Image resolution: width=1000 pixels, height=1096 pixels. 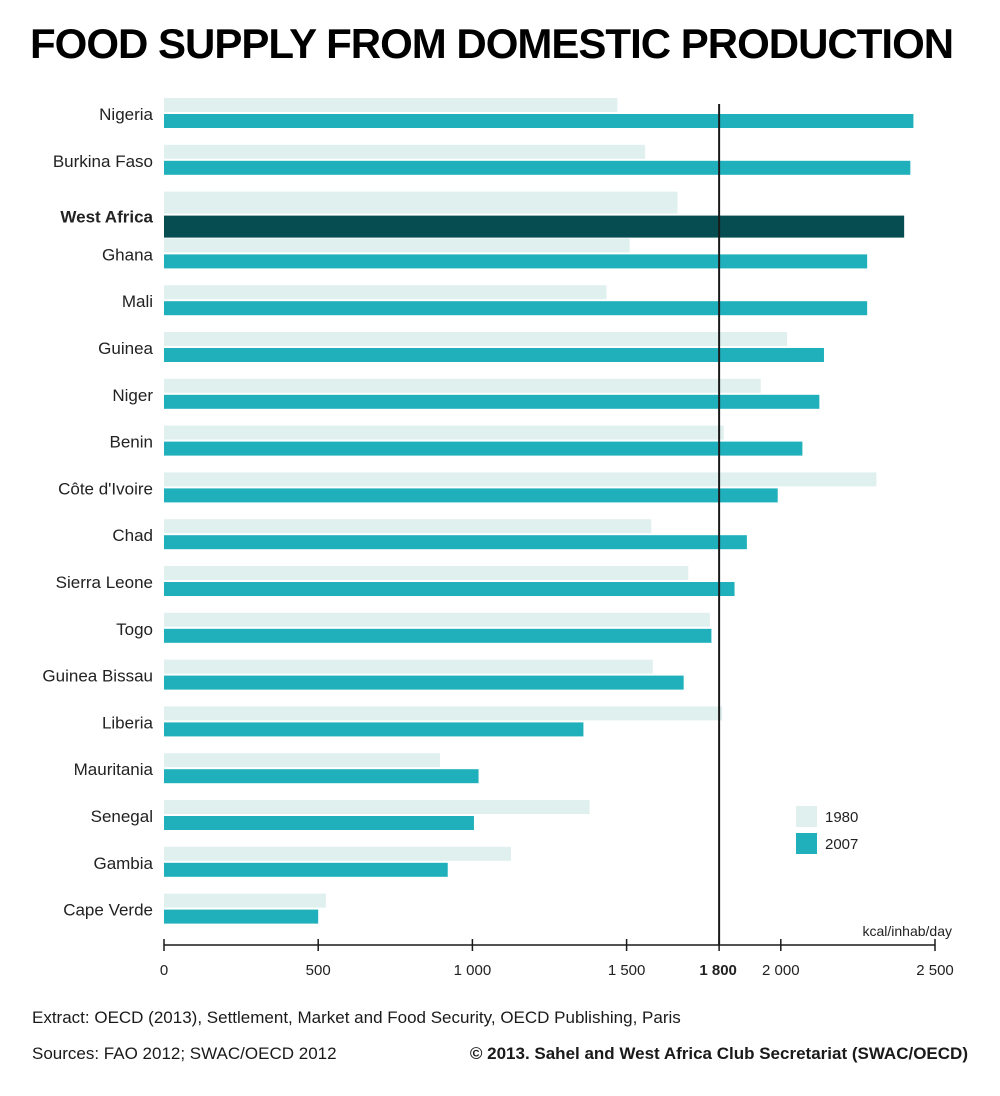 I want to click on bar-2007-ghana, so click(x=516, y=261).